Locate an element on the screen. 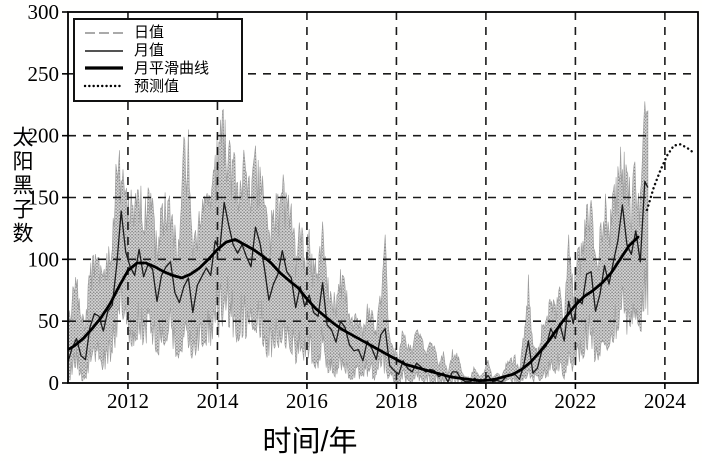 The width and height of the screenshot is (702, 461). legend-item-smoothed: 月平滑曲线 is located at coordinates (159, 69).